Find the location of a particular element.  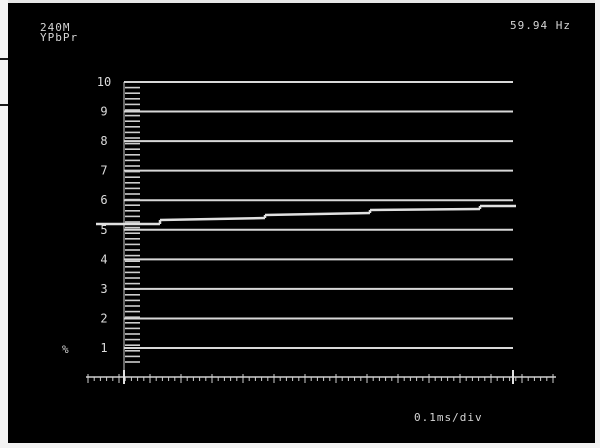

screenshot-border-top is located at coordinates (300, 1).